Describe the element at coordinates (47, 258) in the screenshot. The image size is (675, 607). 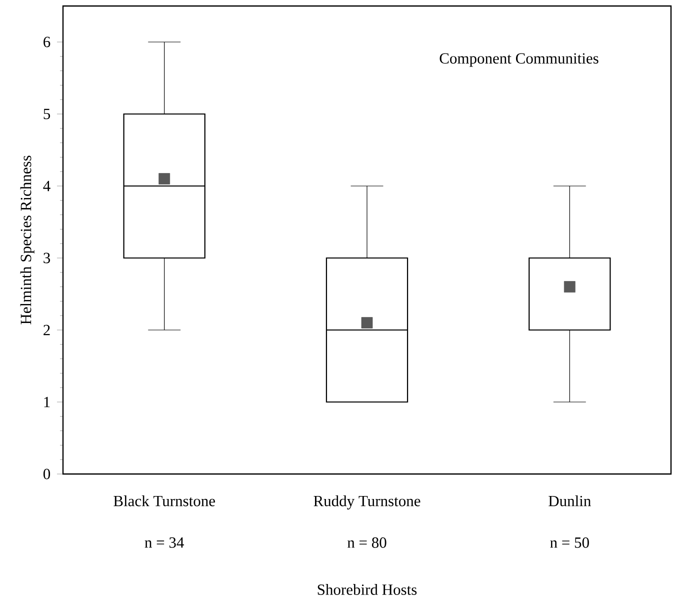
I see `y-tick-label: 3` at that location.